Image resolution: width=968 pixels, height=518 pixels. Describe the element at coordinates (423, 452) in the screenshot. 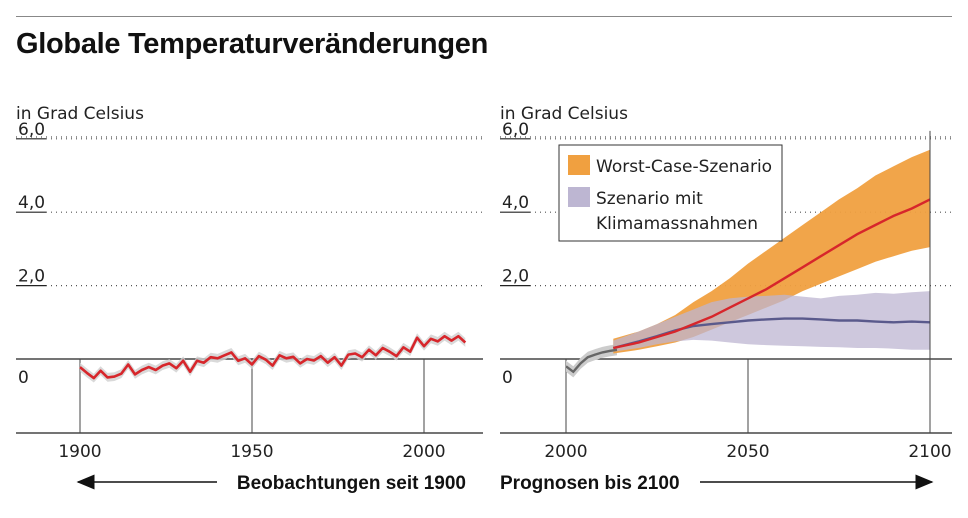

I see `l-xtick-label-2: 2000` at that location.